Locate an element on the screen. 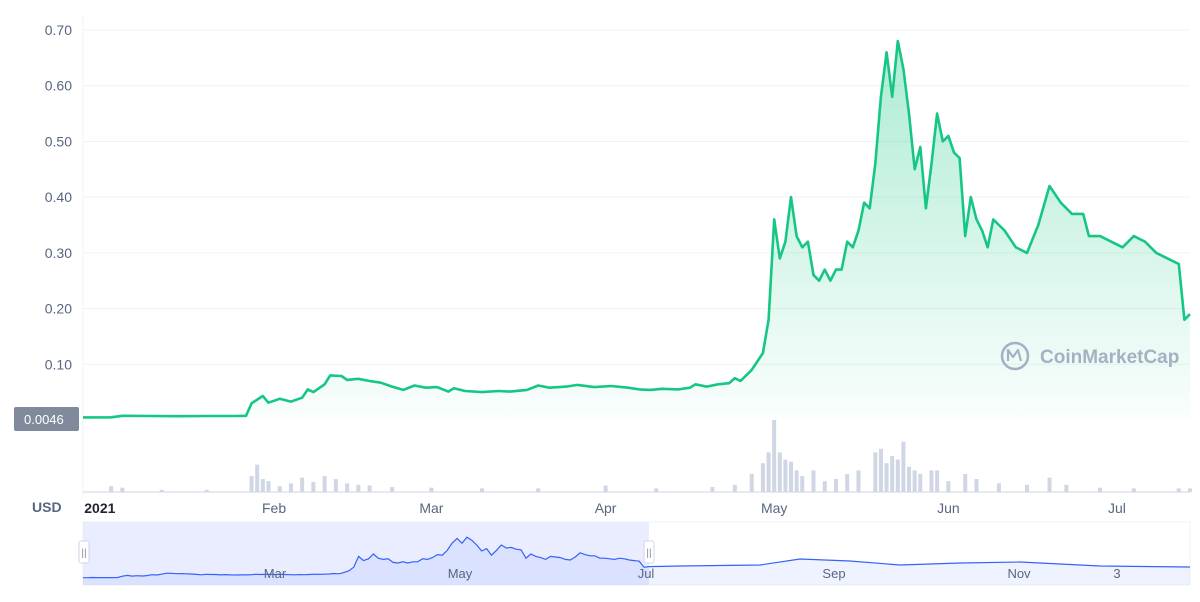 The width and height of the screenshot is (1200, 602). navigator-tick-label: Nov is located at coordinates (1019, 573).